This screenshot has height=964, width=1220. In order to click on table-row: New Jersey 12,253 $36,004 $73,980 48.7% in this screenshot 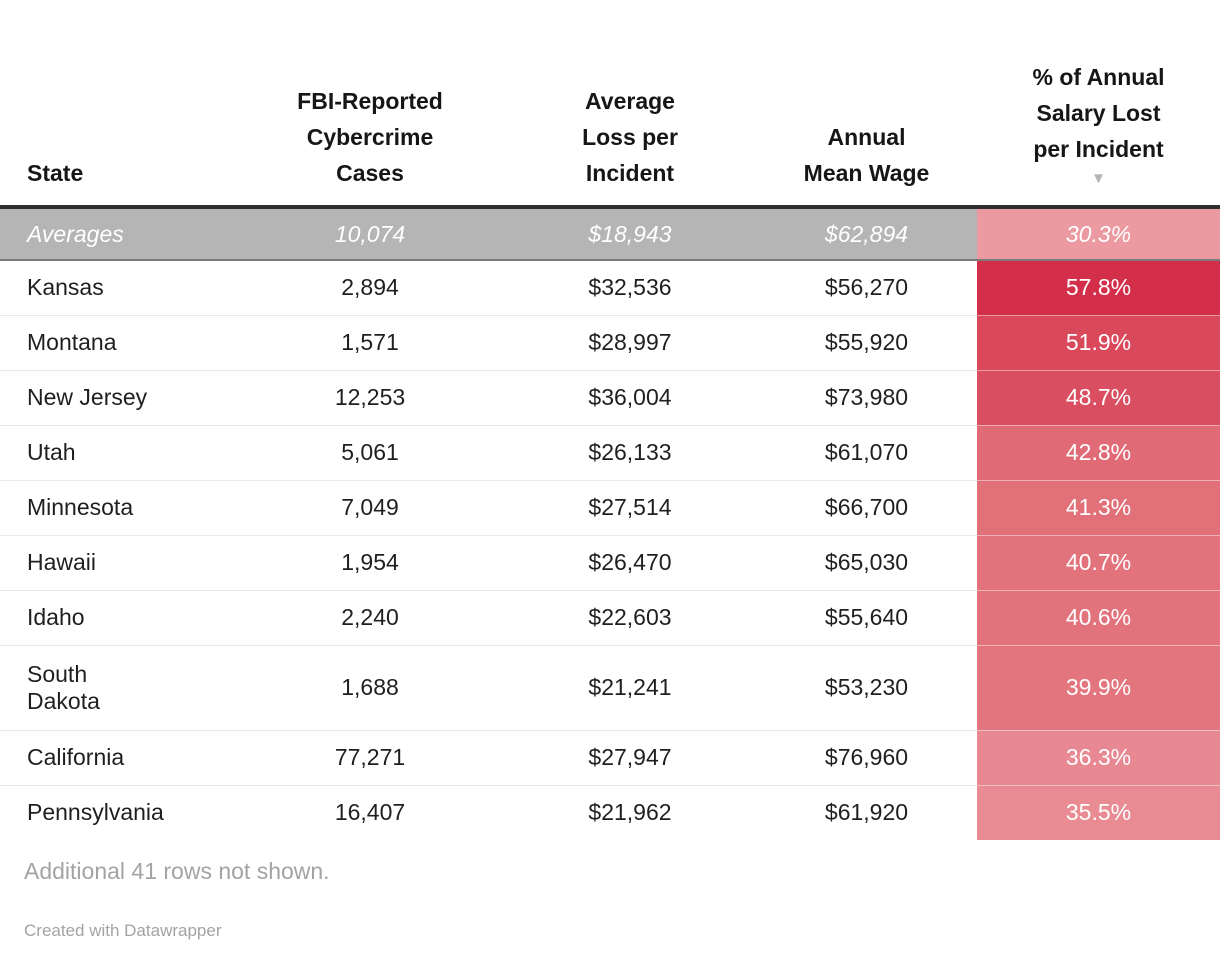, I will do `click(610, 397)`.